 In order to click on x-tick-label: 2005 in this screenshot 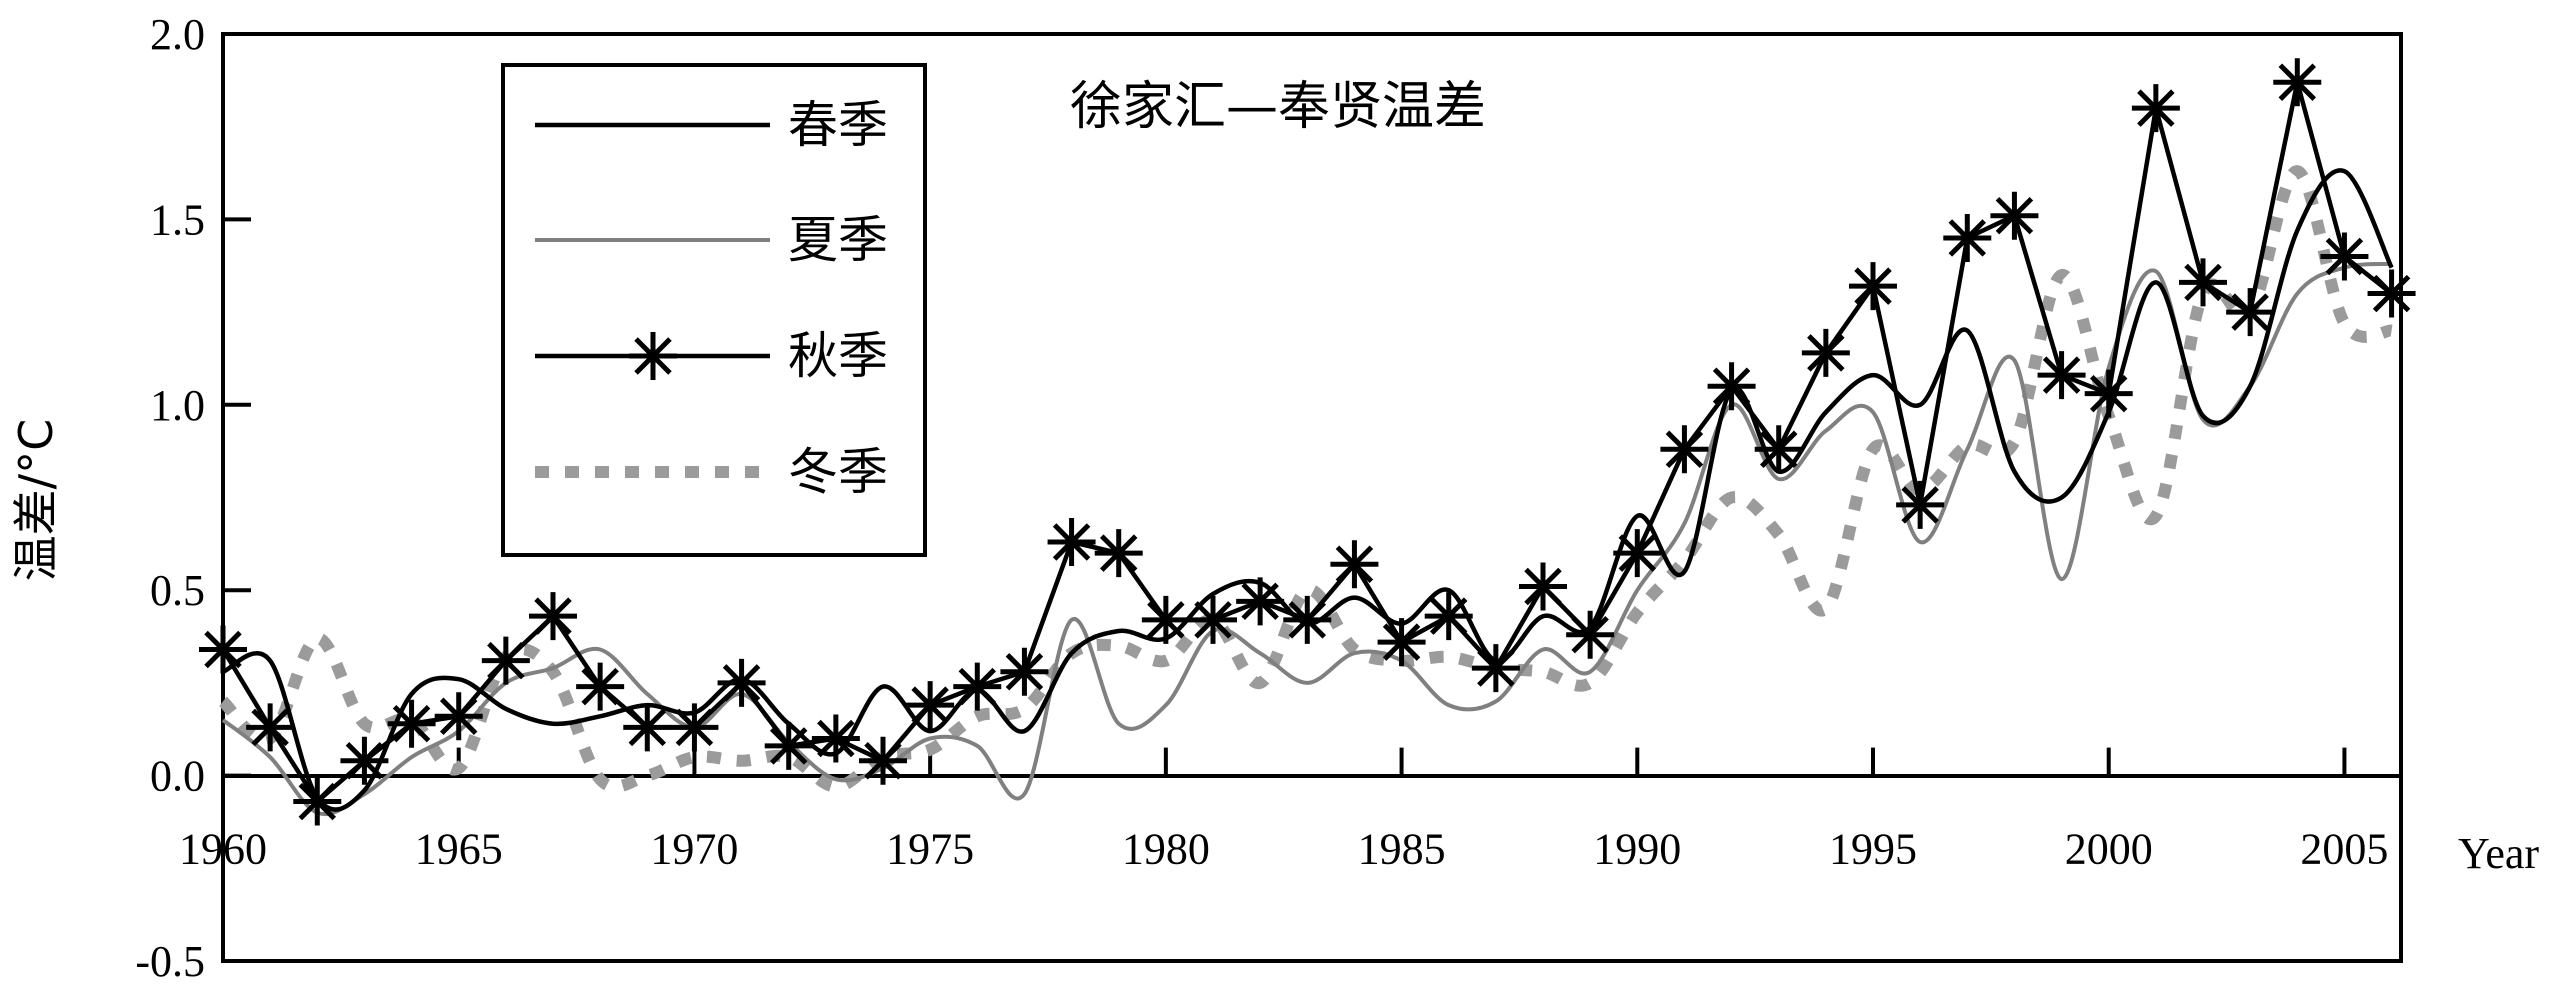, I will do `click(2344, 849)`.